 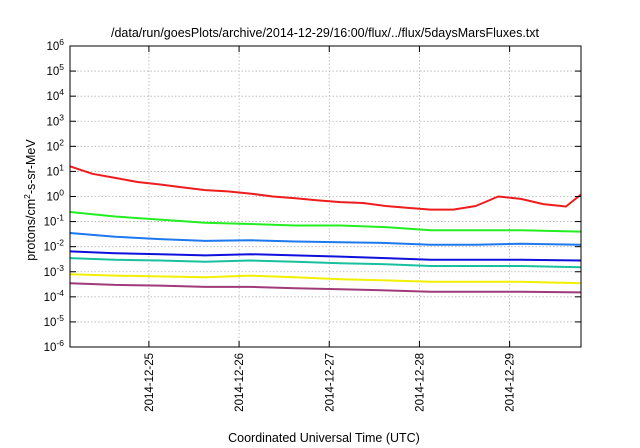 I want to click on x-tick-label: 2014-12-27, so click(x=330, y=382).